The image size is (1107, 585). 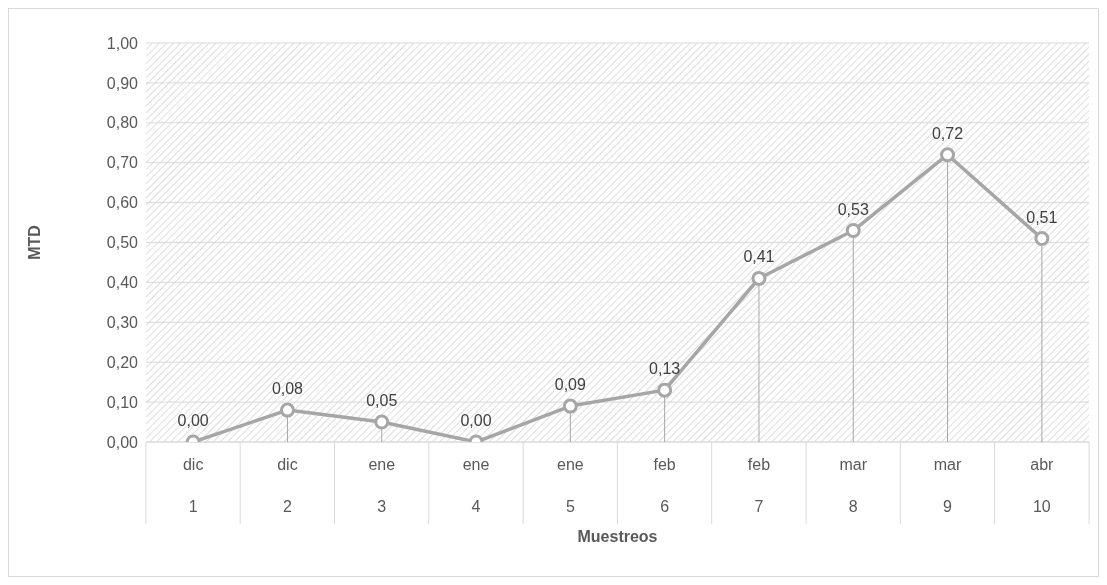 What do you see at coordinates (122, 123) in the screenshot?
I see `y-tick-label: 0,80` at bounding box center [122, 123].